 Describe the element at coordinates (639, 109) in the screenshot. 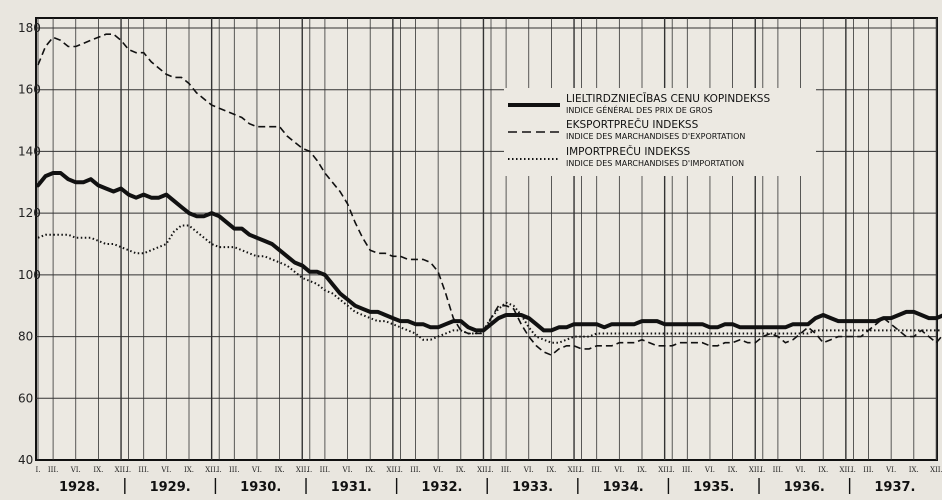

I see `legend-label-general-fr: INDICE GÉNÉRAL DES PRIX DE GROS` at that location.